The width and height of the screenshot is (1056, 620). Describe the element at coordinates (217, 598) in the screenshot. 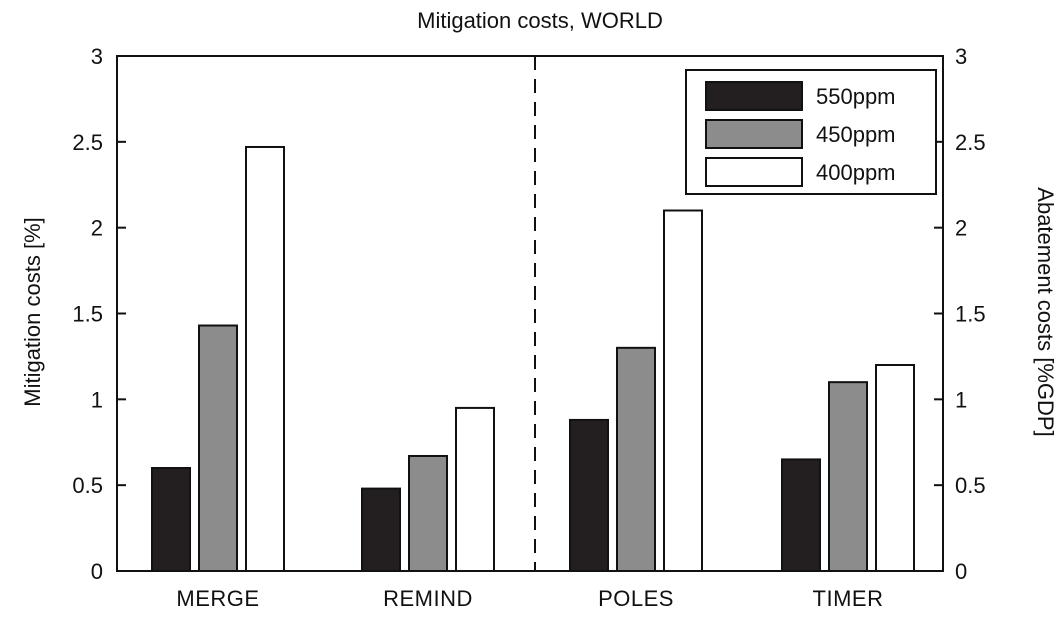

I see `x-tick-label-merge: MERGE` at that location.